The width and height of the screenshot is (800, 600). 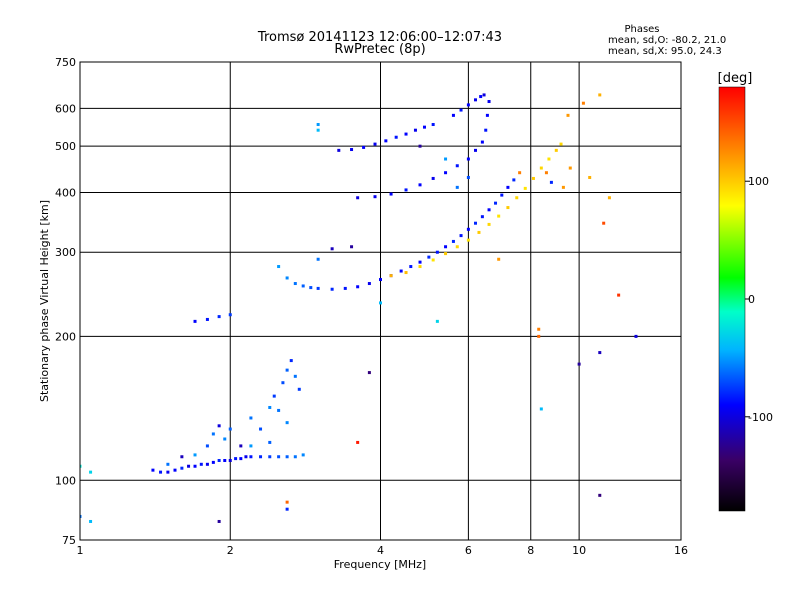 I want to click on x-tick-label: 2, so click(x=230, y=550).